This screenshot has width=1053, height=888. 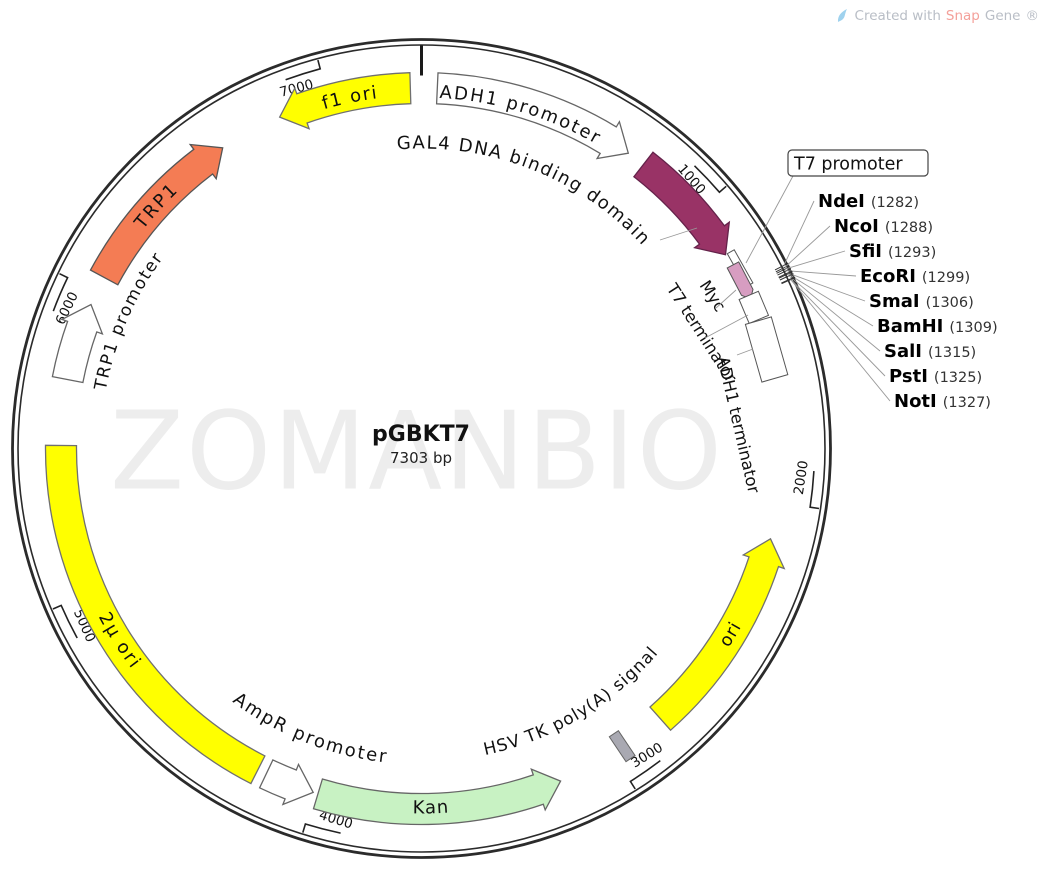 I want to click on enzyme-label-ncoi: NcoI (1288), so click(x=883, y=226).